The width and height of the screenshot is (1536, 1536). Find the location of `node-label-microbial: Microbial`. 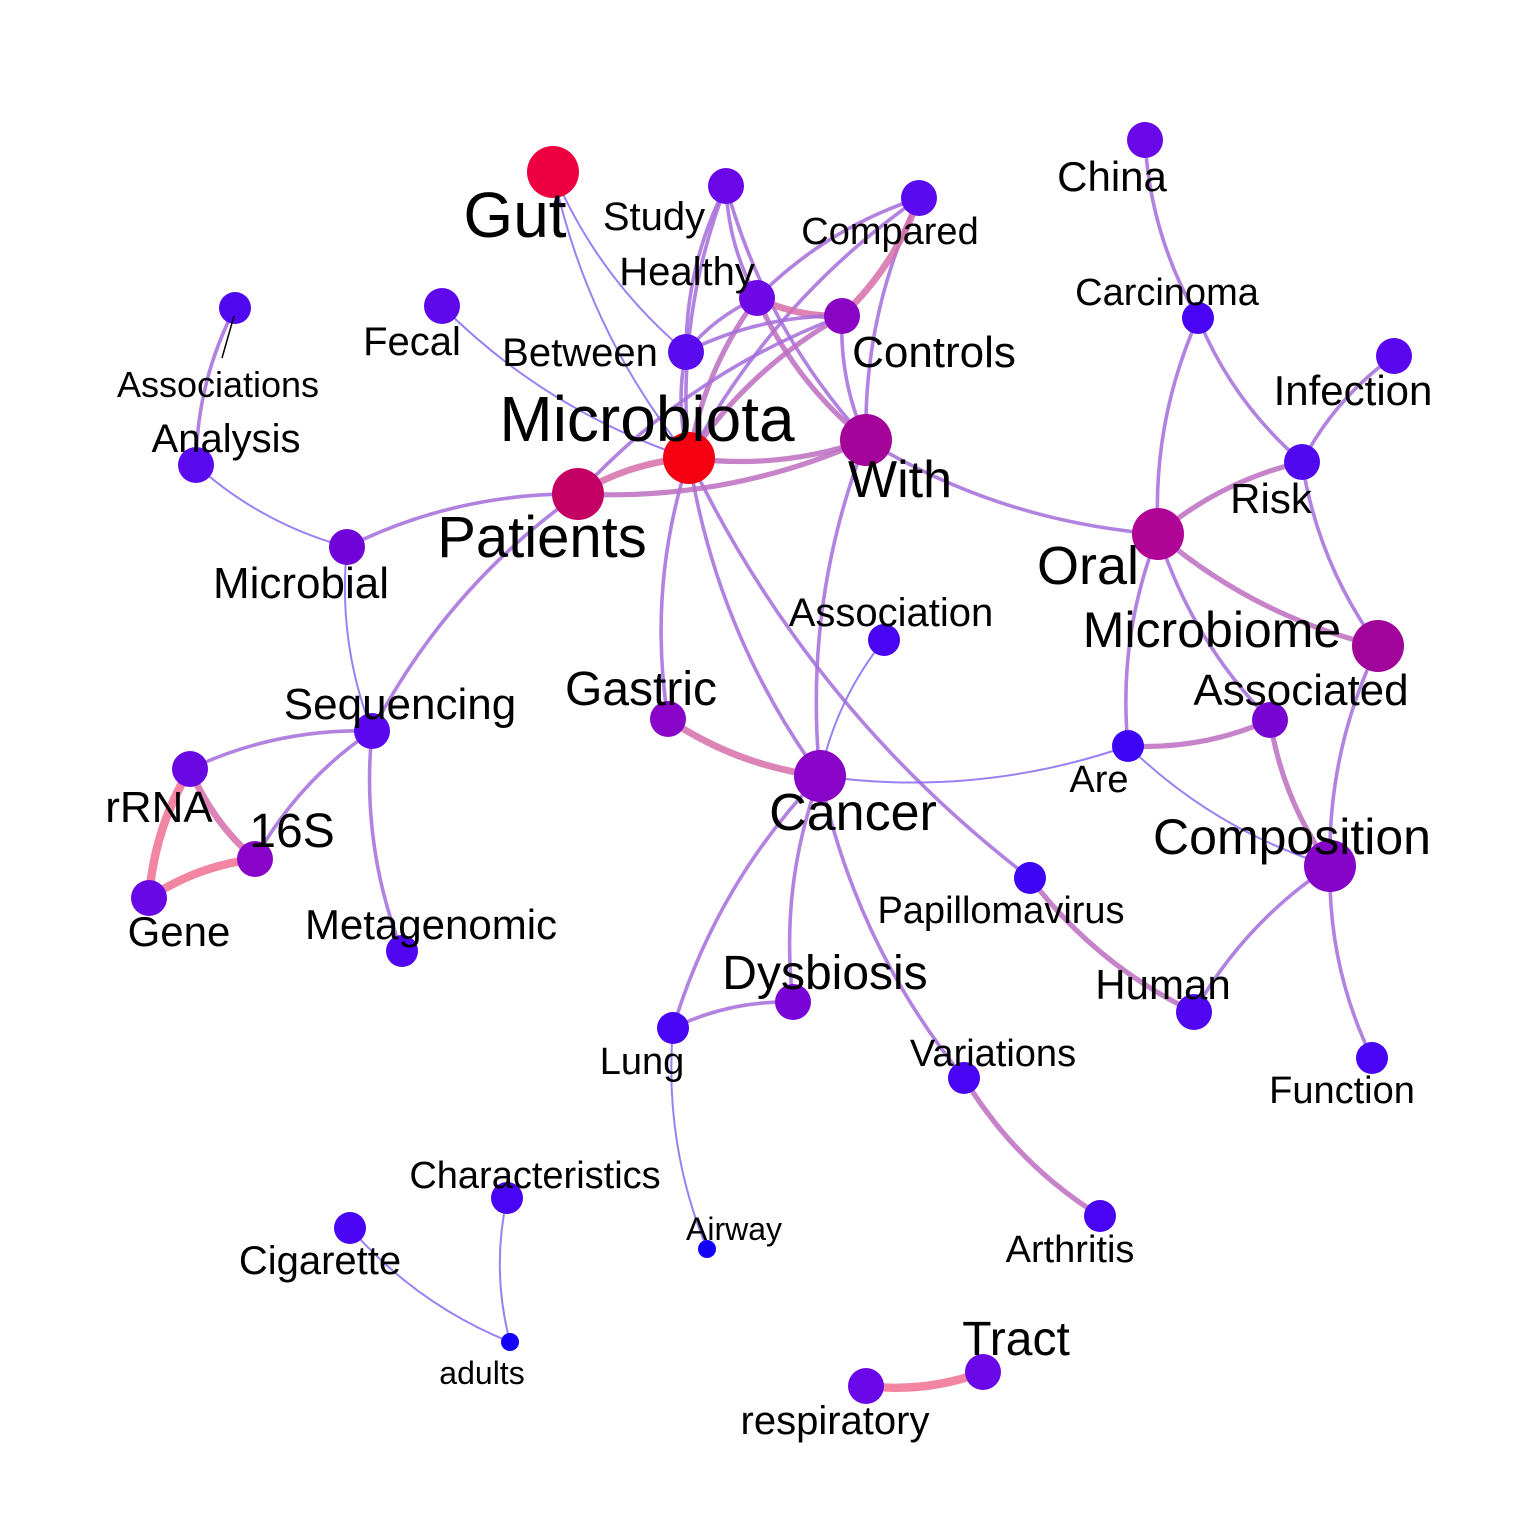

node-label-microbial: Microbial is located at coordinates (301, 583).